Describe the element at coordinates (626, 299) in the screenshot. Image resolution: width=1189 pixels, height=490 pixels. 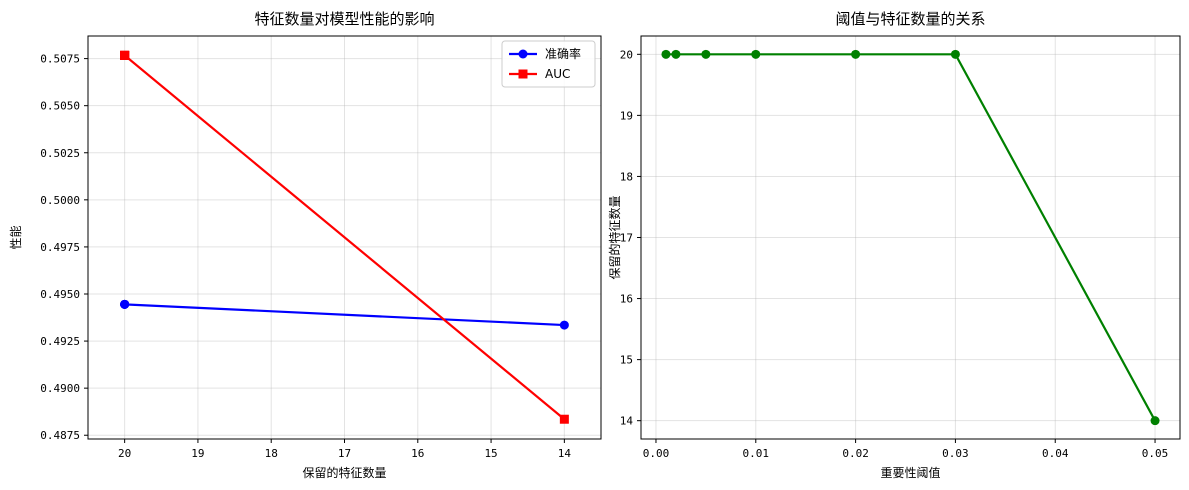
I see `y-tick-label: 16` at that location.